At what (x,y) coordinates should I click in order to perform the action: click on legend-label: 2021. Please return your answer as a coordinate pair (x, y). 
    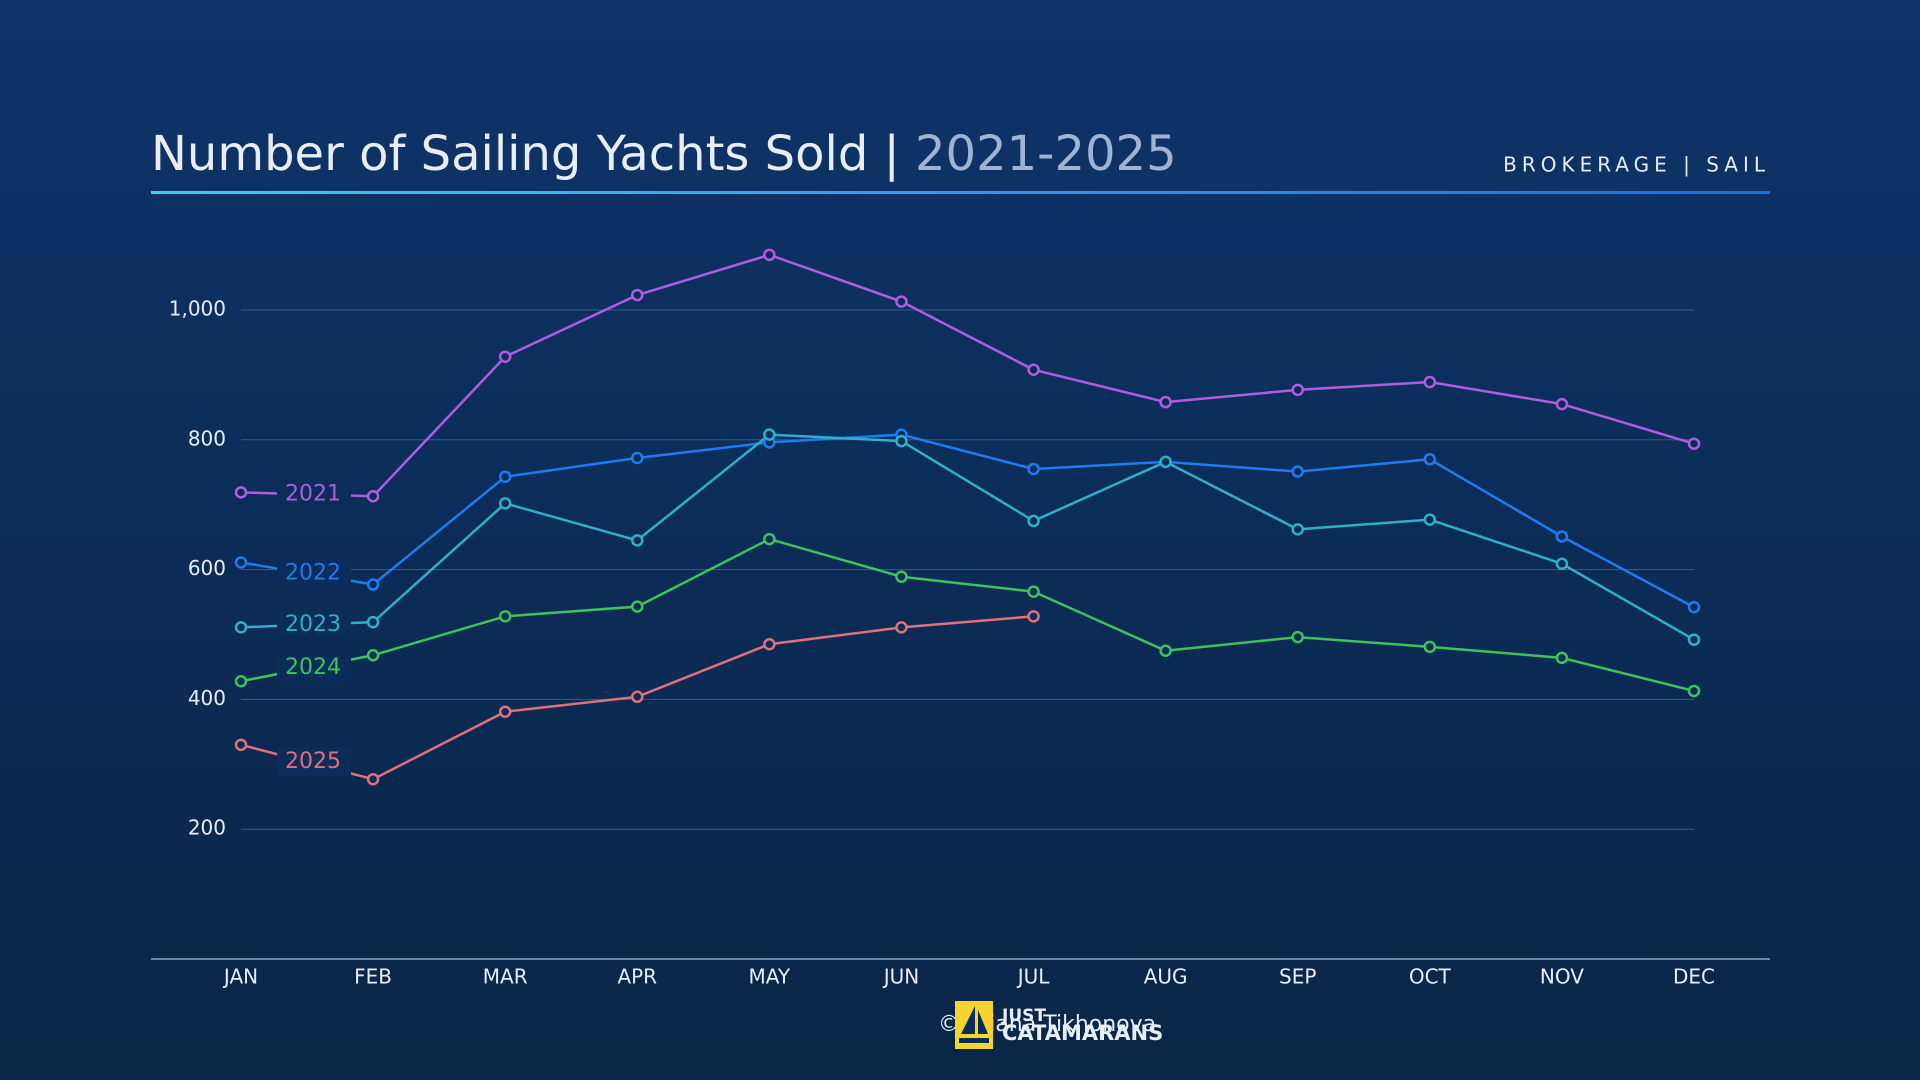
    Looking at the image, I should click on (313, 493).